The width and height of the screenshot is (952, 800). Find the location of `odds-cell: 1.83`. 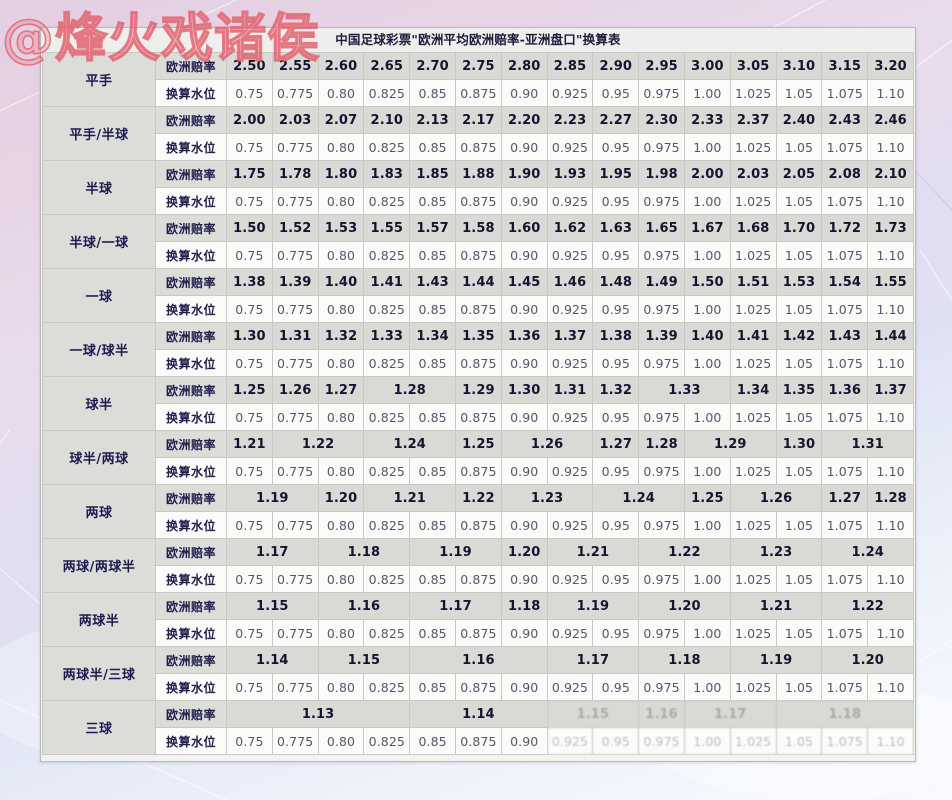

odds-cell: 1.83 is located at coordinates (387, 174).